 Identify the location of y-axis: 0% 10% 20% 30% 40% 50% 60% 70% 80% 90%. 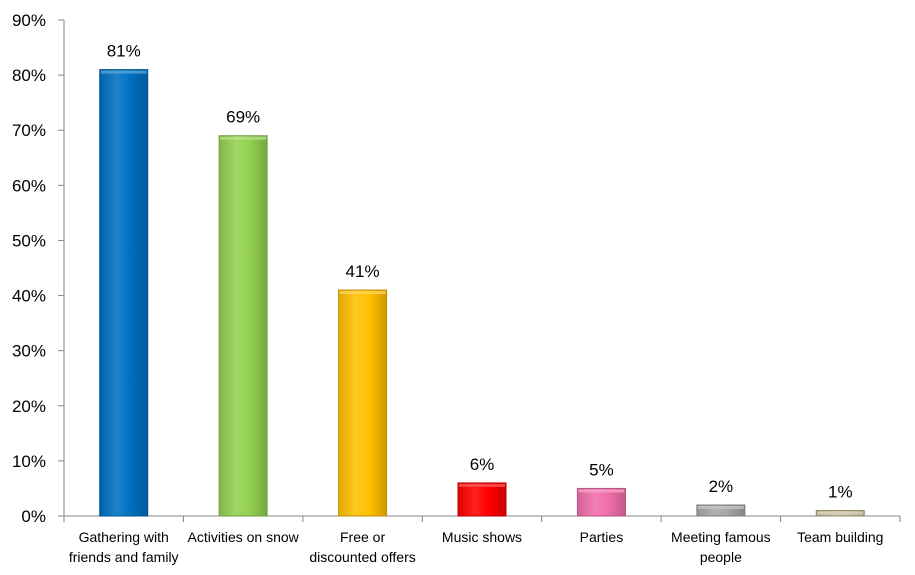
(38, 268).